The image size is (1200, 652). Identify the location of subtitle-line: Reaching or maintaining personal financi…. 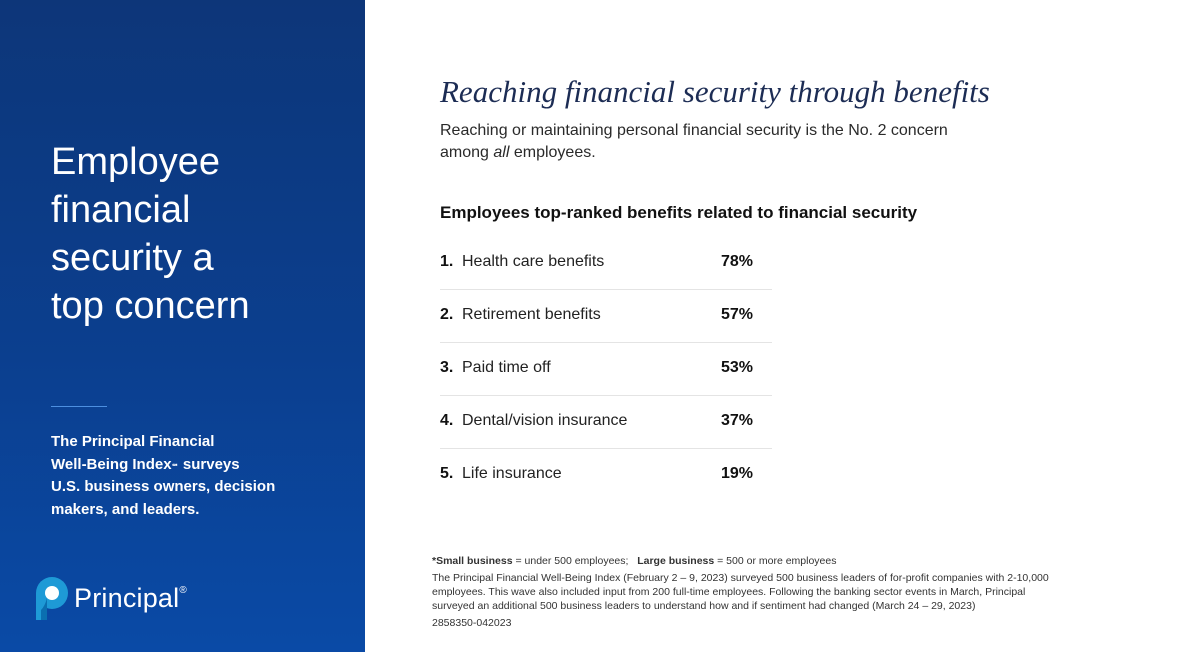
(694, 130).